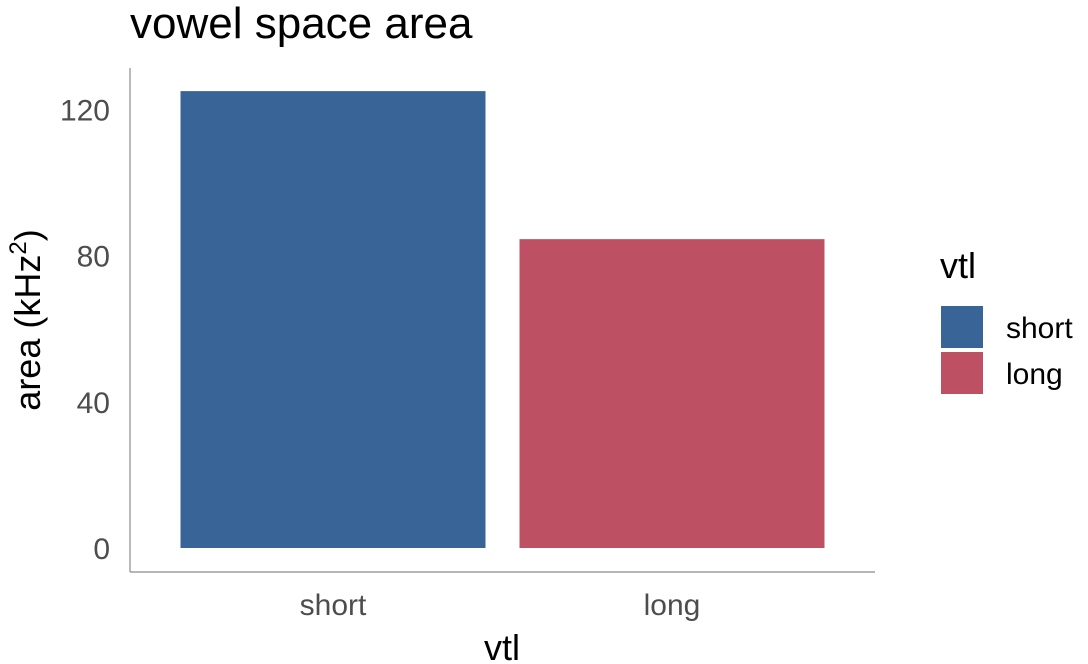  I want to click on x-axis-title: vtl, so click(502, 645).